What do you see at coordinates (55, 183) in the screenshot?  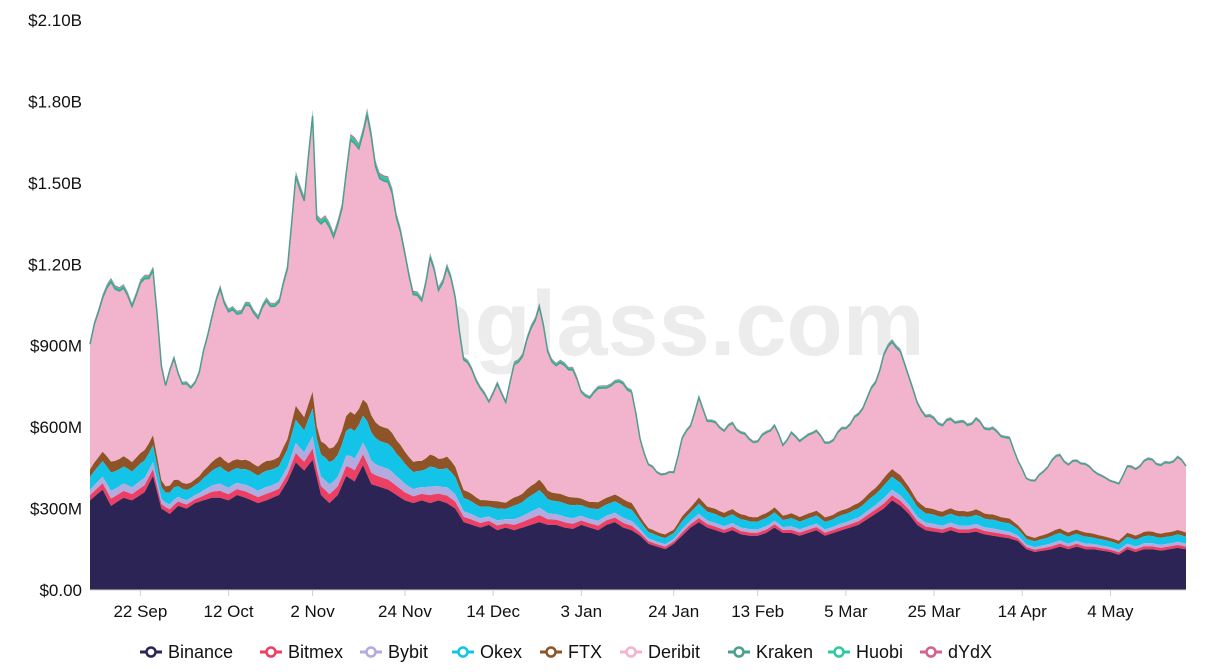 I see `y-tick-label: $1.50B` at bounding box center [55, 183].